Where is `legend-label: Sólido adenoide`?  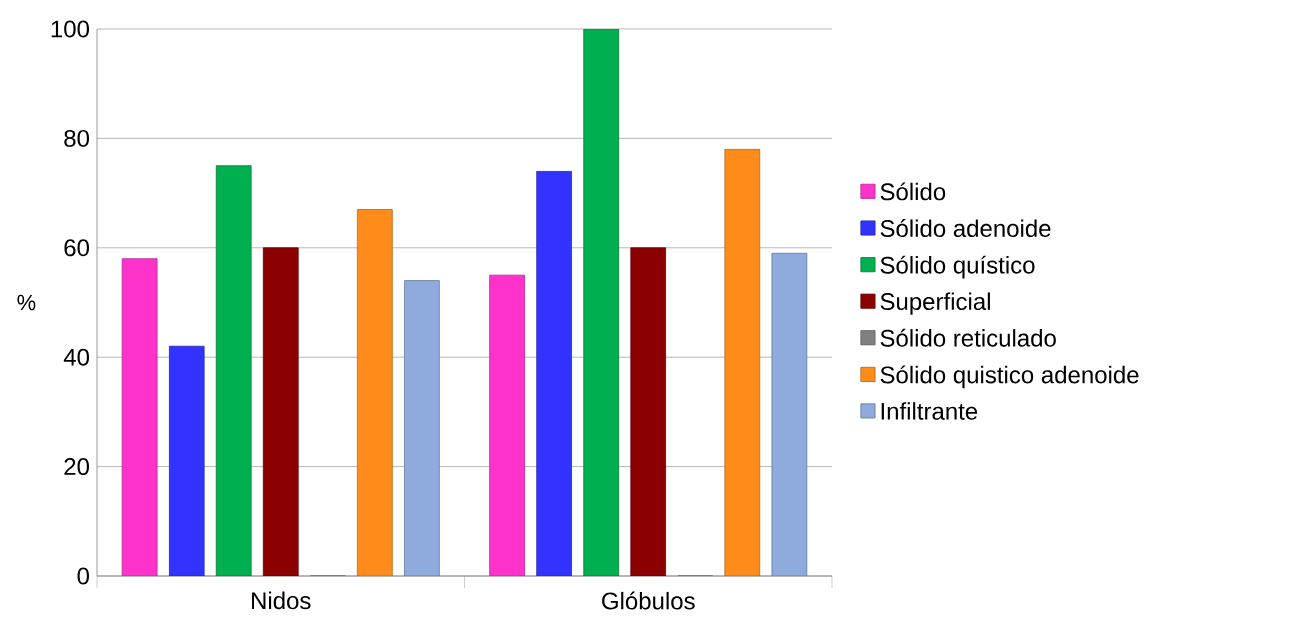
legend-label: Sólido adenoide is located at coordinates (965, 228).